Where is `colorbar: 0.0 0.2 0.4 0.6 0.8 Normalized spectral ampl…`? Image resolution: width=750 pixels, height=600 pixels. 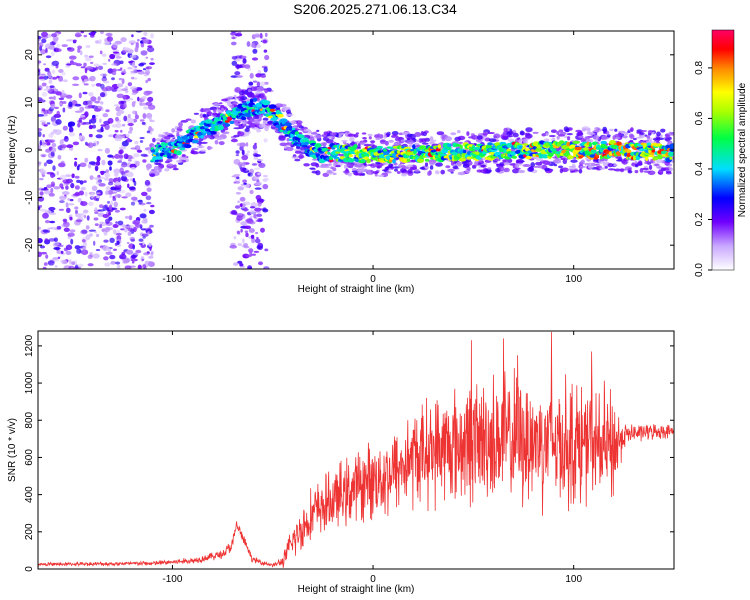 colorbar: 0.0 0.2 0.4 0.6 0.8 Normalized spectral ampl… is located at coordinates (721, 153).